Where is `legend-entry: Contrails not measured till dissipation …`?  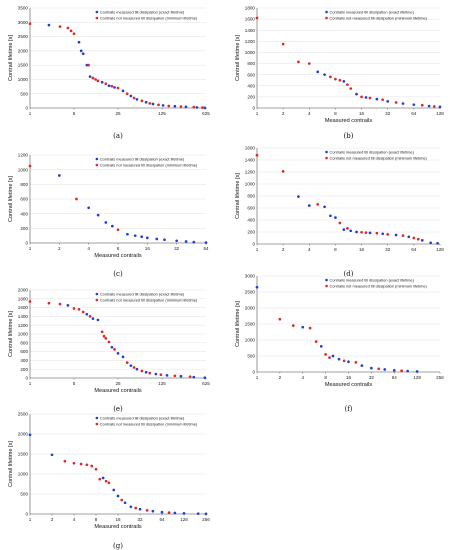 legend-entry: Contrails not measured till dissipation … is located at coordinates (149, 164).